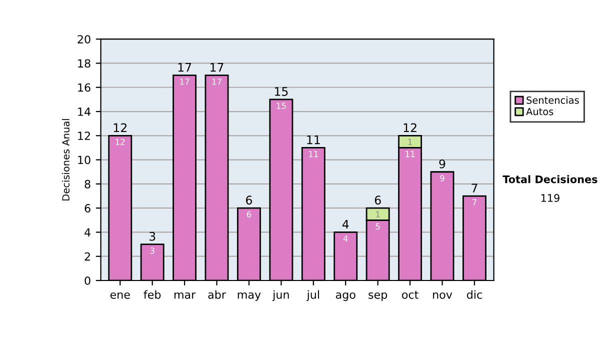 This screenshot has width=600, height=340. Describe the element at coordinates (249, 296) in the screenshot. I see `x-tick-label: may` at that location.